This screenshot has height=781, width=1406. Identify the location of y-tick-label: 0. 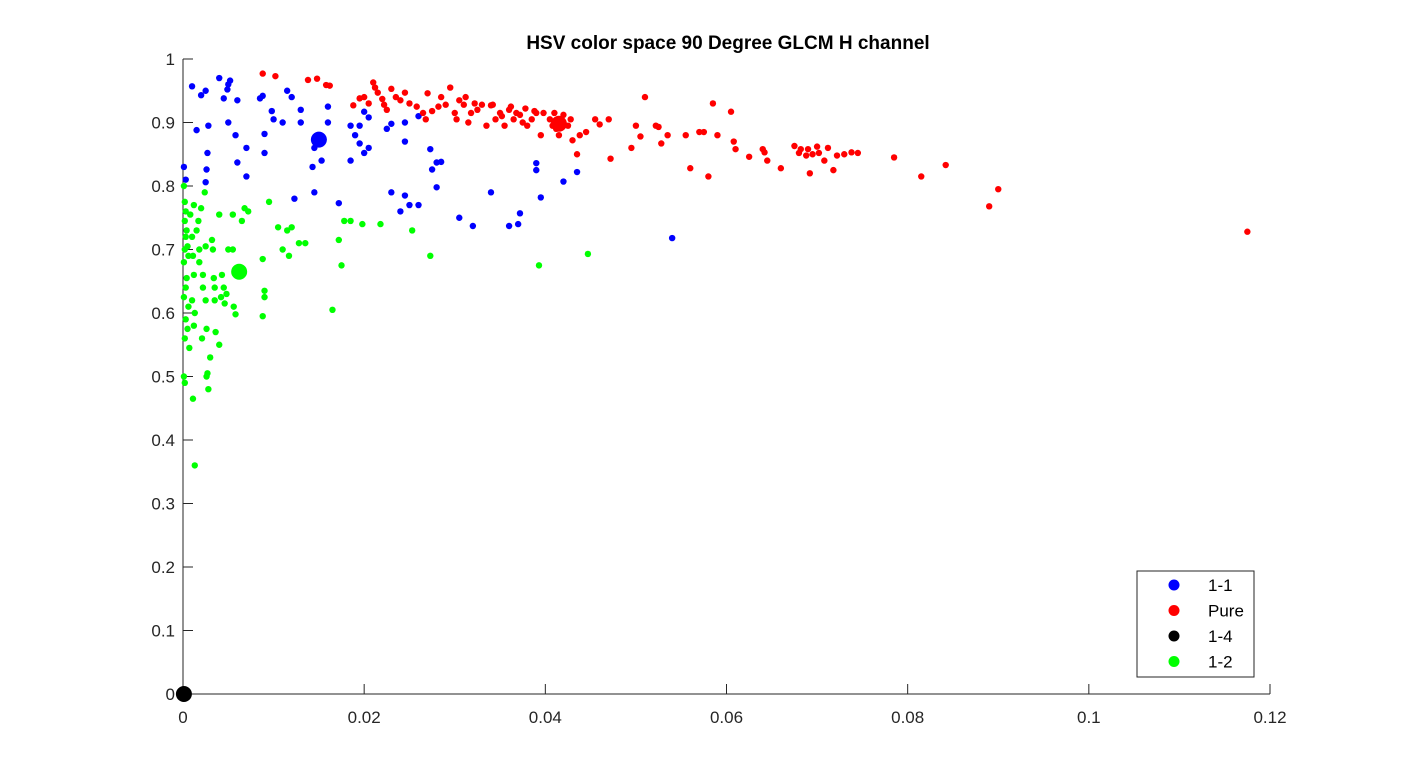
(170, 694).